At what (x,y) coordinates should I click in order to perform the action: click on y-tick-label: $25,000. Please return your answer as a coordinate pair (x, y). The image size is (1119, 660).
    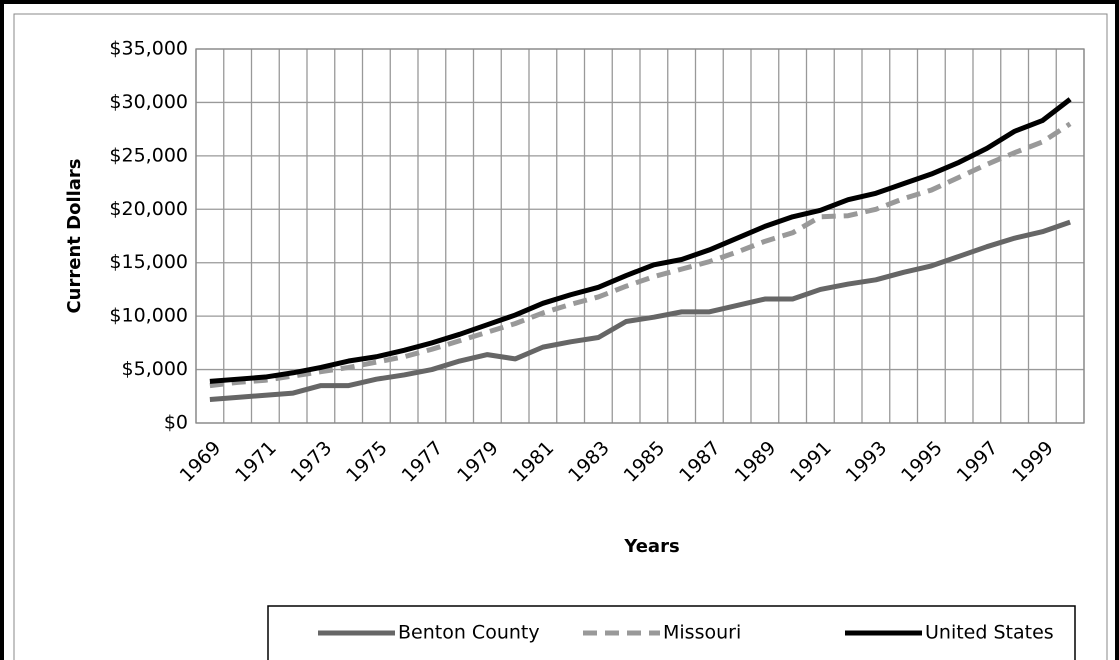
    Looking at the image, I should click on (148, 155).